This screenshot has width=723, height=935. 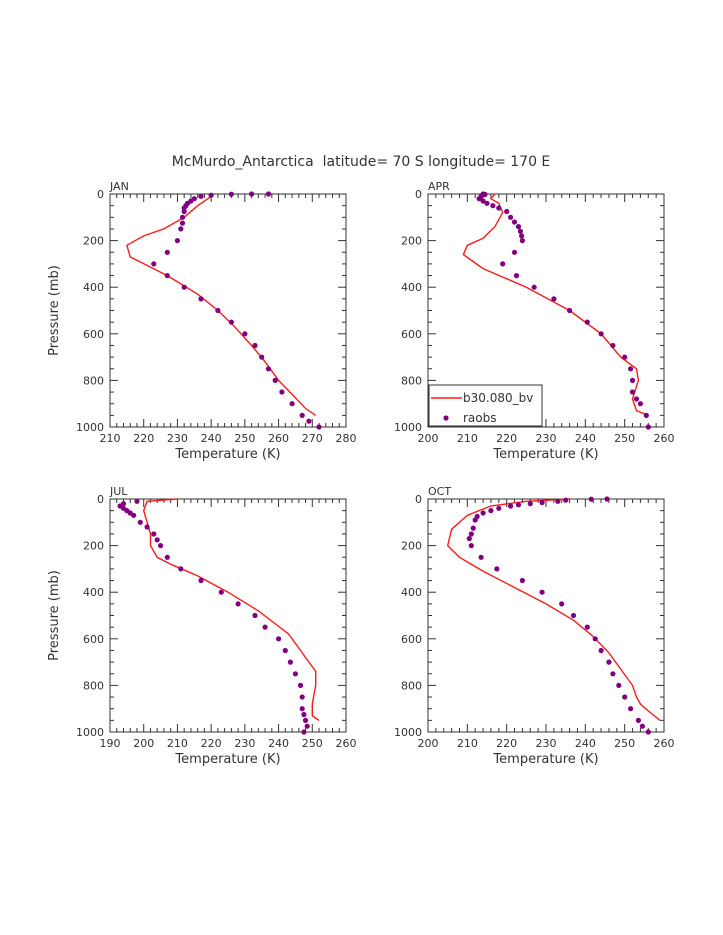 What do you see at coordinates (411, 287) in the screenshot?
I see `y-tick-label: 400` at bounding box center [411, 287].